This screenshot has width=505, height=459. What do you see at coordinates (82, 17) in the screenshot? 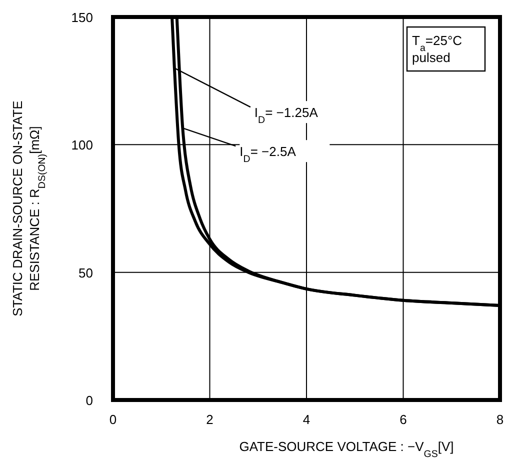
I see `y-tick-label: 150` at bounding box center [82, 17].